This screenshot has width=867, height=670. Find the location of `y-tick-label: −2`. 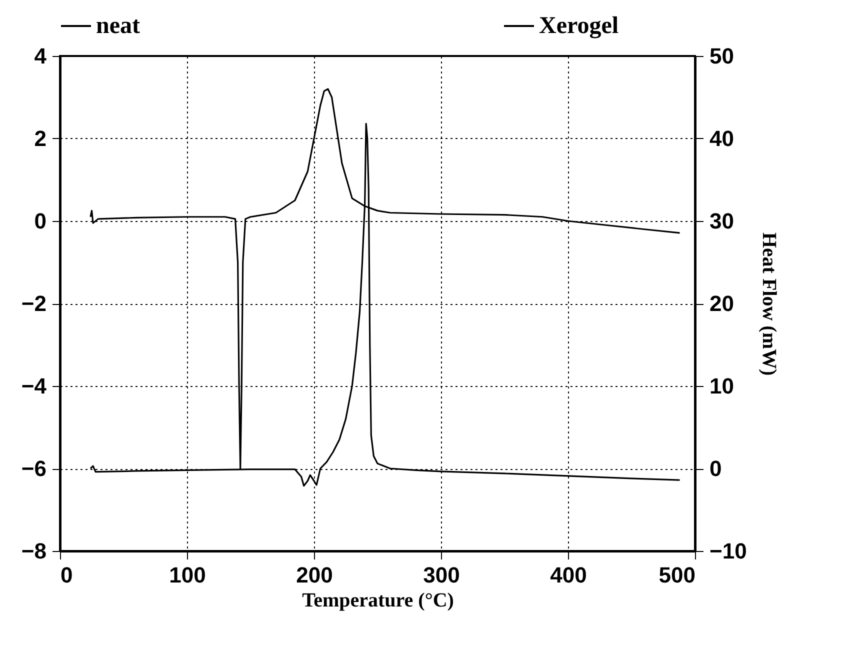

y-tick-label: −2 is located at coordinates (33, 303).